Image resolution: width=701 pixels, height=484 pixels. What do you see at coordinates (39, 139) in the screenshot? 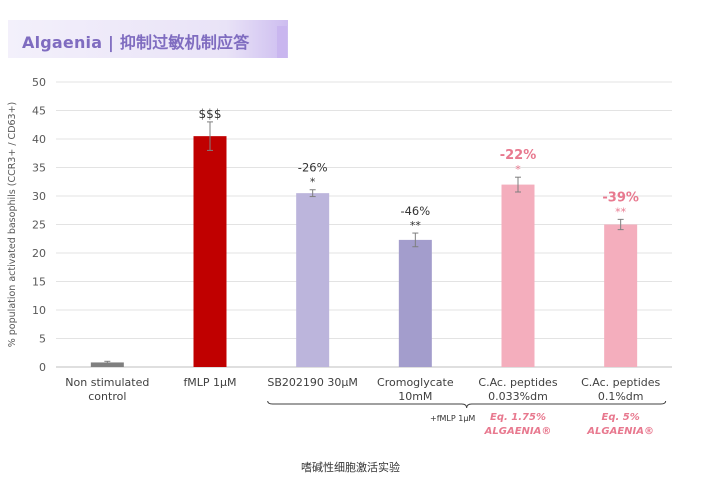
I see `y-tick-label: 40` at bounding box center [39, 139].